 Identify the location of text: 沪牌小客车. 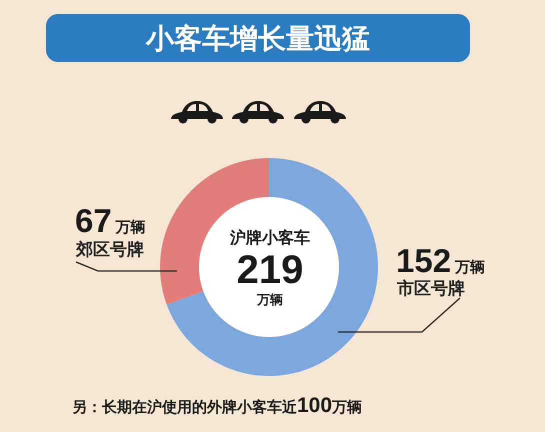
(269, 237).